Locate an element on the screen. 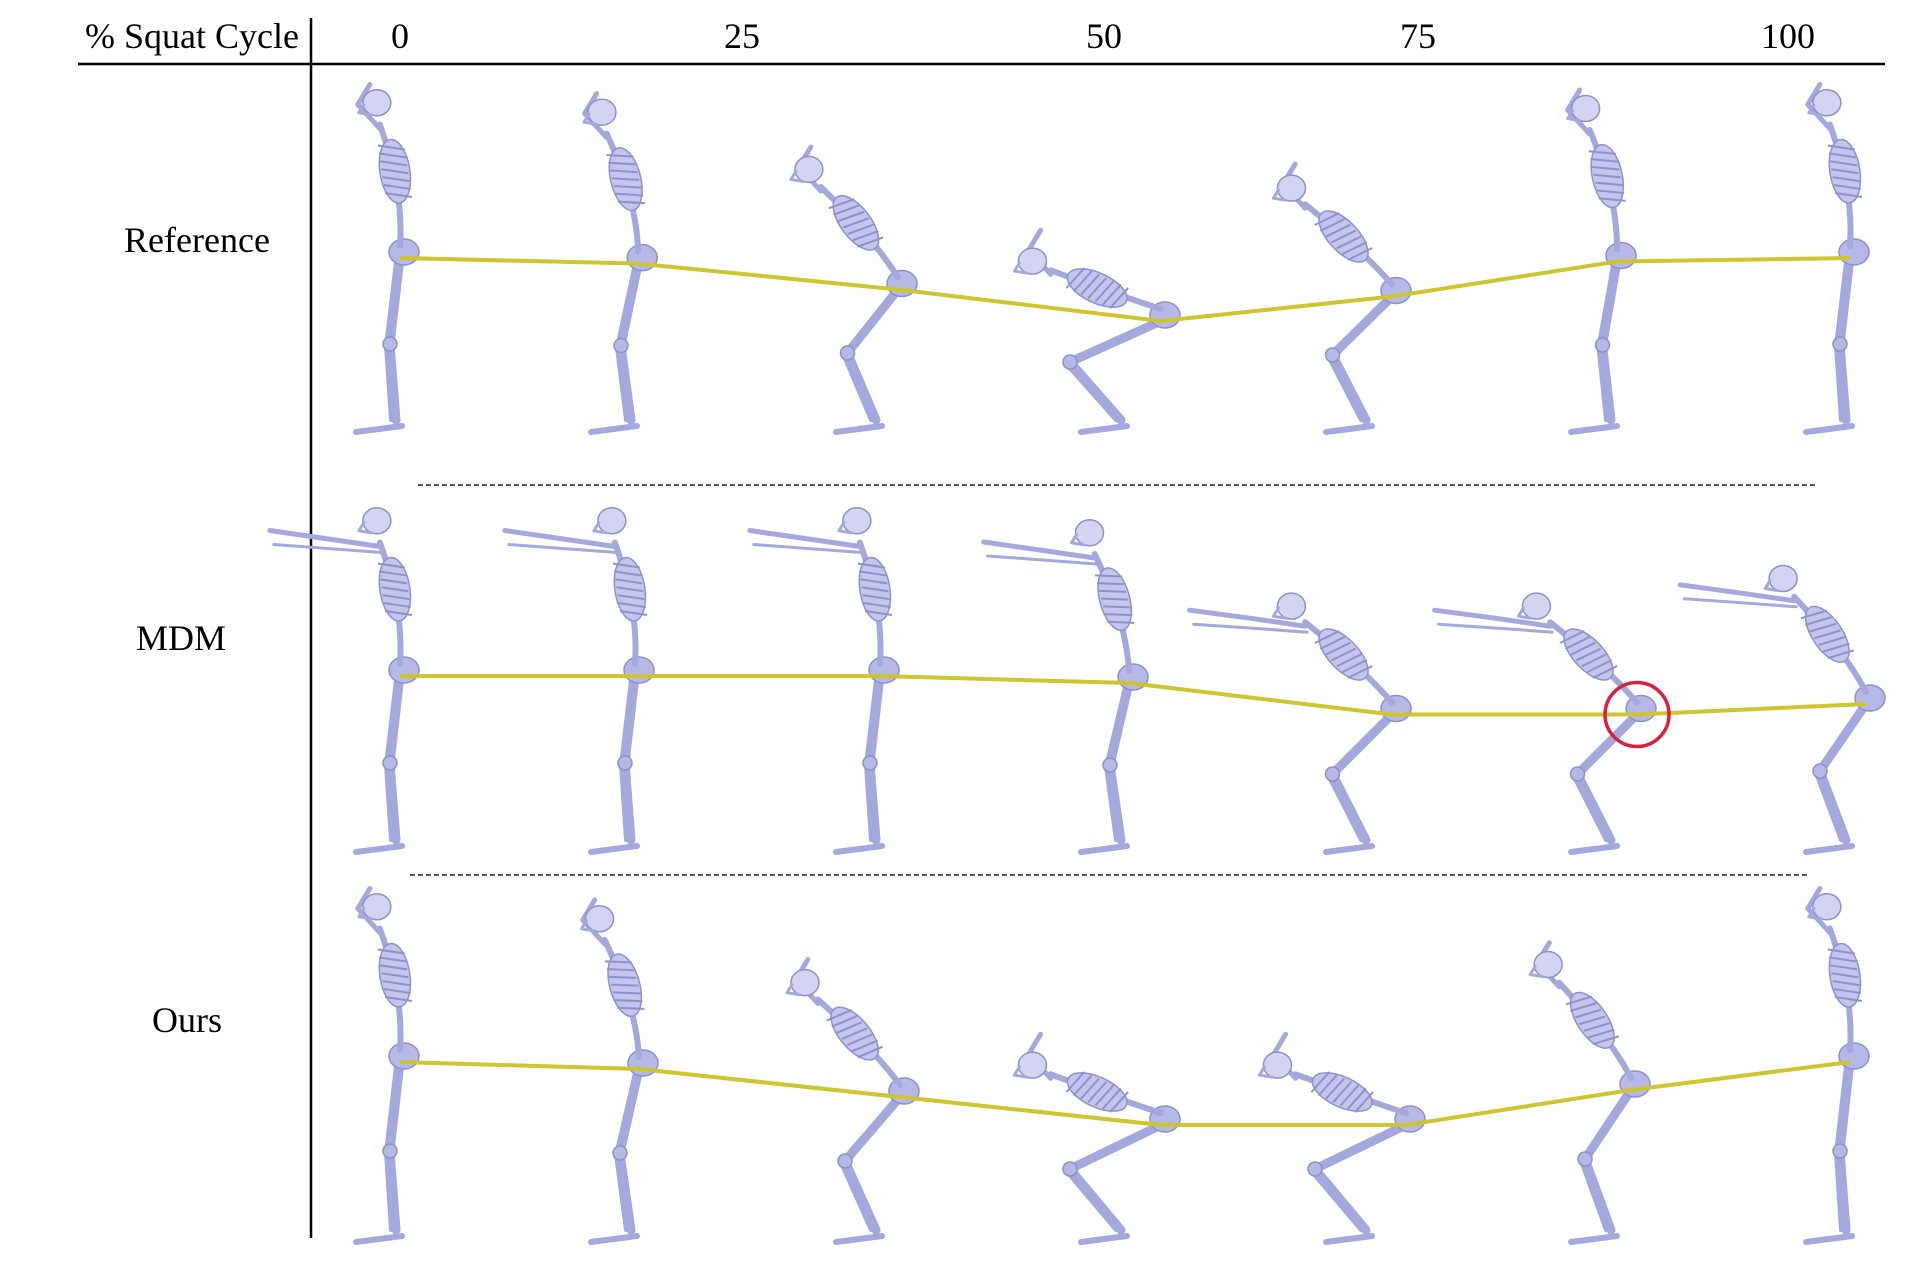 The image size is (1920, 1264). row-label-ours: Ours is located at coordinates (187, 1020).